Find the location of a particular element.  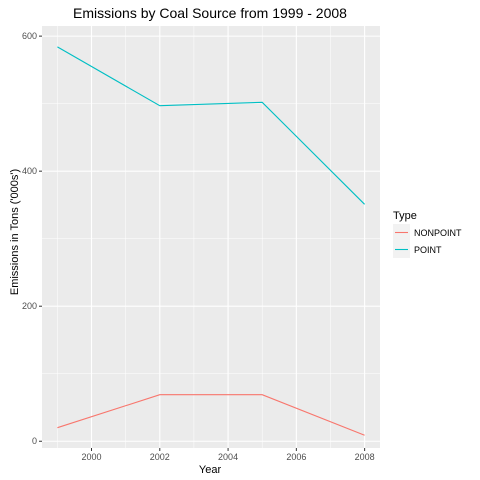

y-tick-label: 600 is located at coordinates (29, 36).